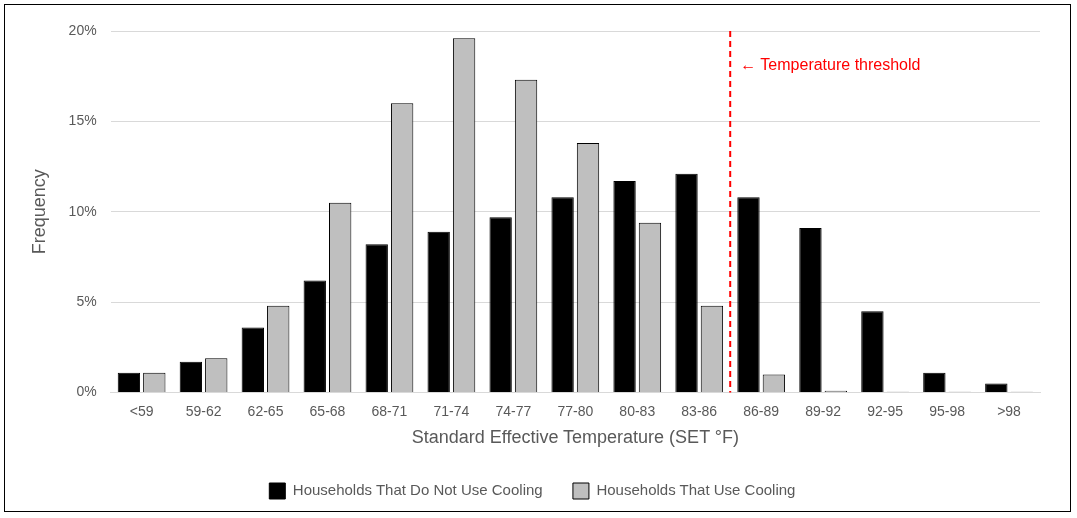 Image resolution: width=1077 pixels, height=518 pixels. What do you see at coordinates (82, 210) in the screenshot?
I see `y-tick-label: 10%` at bounding box center [82, 210].